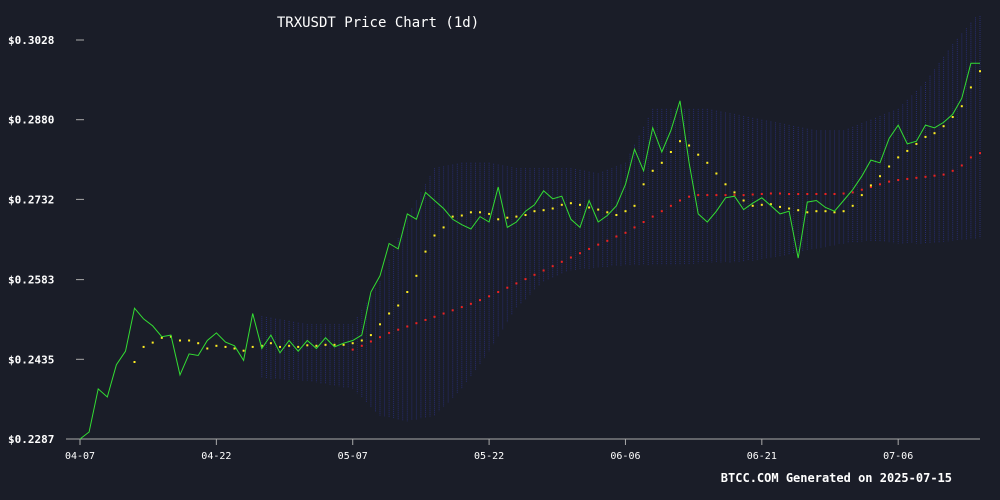 This screenshot has height=500, width=1000. What do you see at coordinates (625, 456) in the screenshot?
I see `x-tick-label-4: 06-06` at bounding box center [625, 456].